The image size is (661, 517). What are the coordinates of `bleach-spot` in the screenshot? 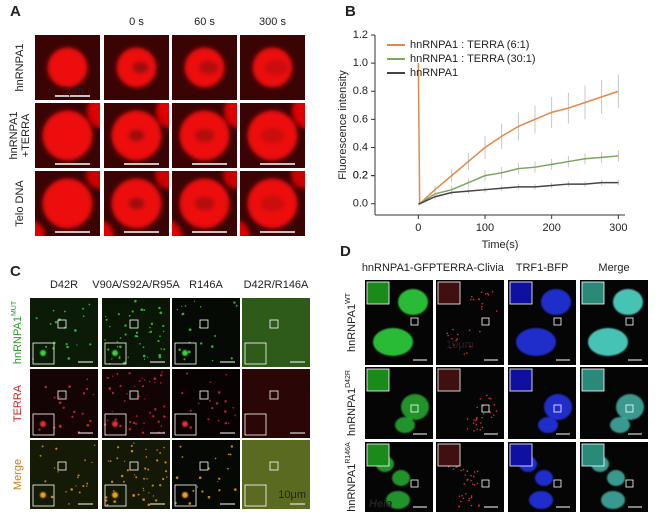 It's located at (276, 67).